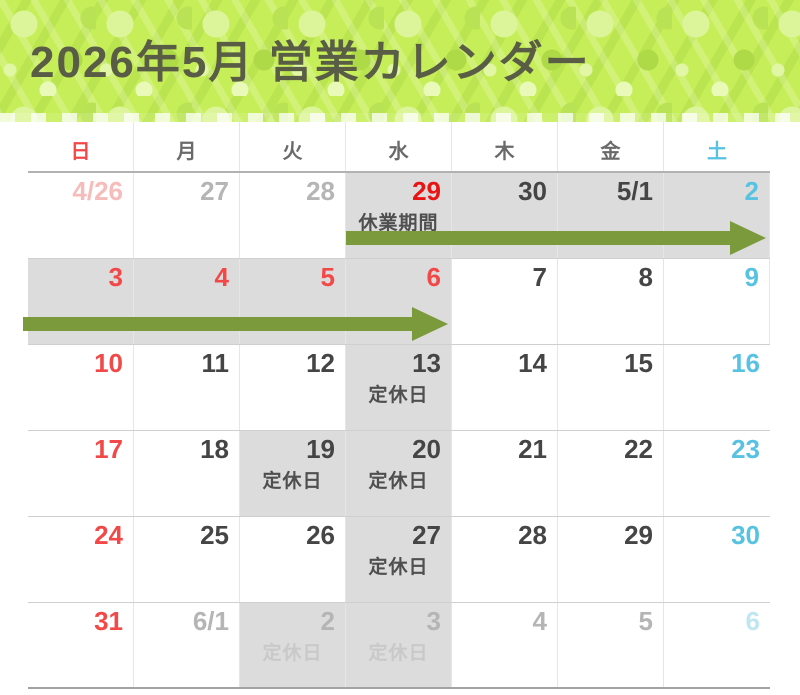  What do you see at coordinates (108, 535) in the screenshot?
I see `day-number: 24` at bounding box center [108, 535].